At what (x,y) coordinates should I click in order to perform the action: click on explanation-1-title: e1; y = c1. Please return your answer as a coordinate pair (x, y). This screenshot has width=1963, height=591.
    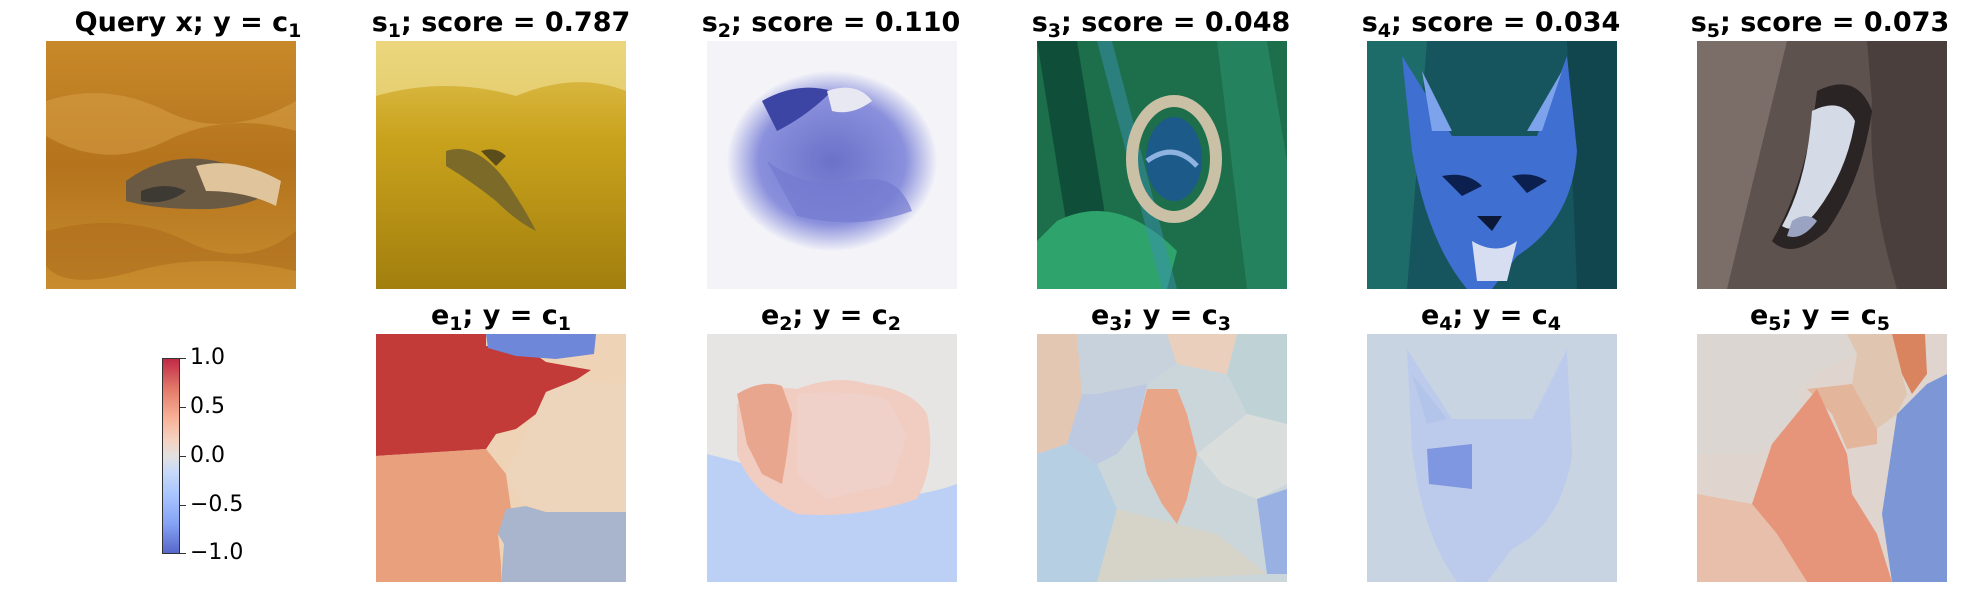
    Looking at the image, I should click on (500, 317).